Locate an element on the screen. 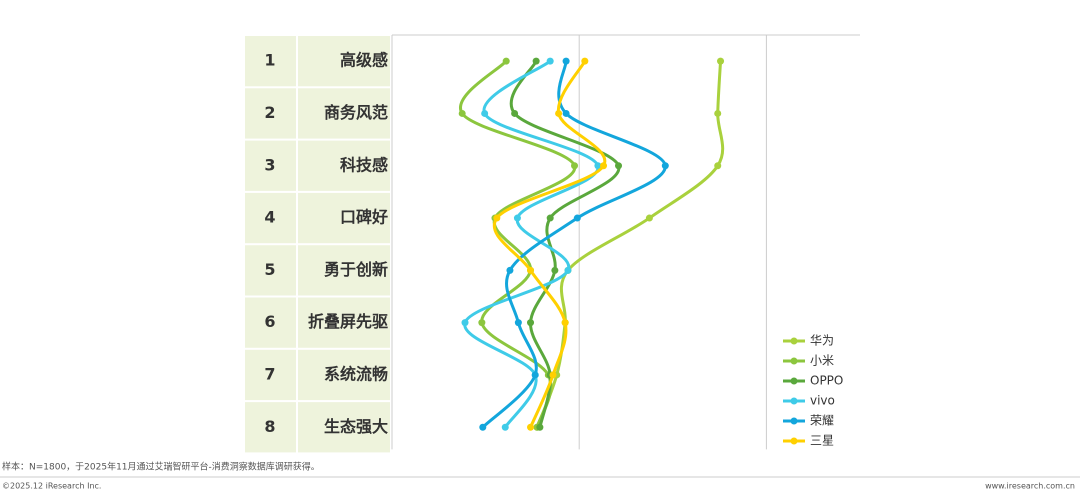  rank: 4 is located at coordinates (269, 217).